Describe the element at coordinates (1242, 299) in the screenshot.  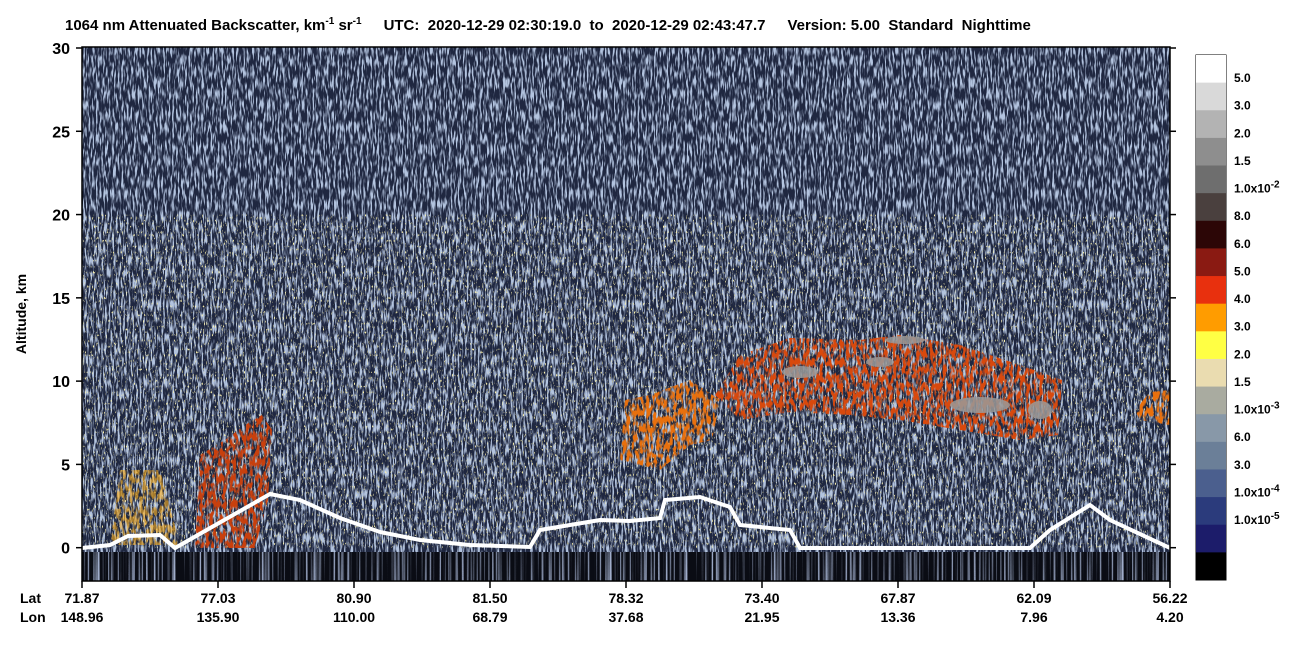
I see `colorbar-label: 4.0` at that location.